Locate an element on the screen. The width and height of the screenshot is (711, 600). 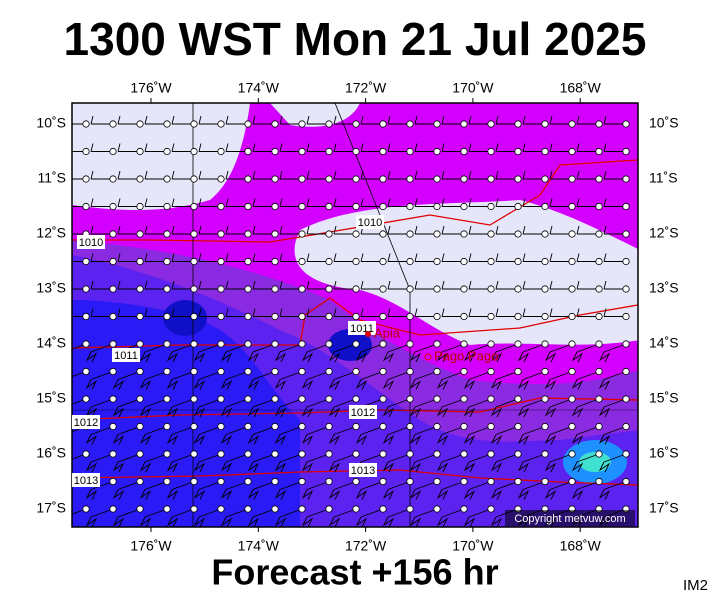
place-marker is located at coordinates (428, 357).